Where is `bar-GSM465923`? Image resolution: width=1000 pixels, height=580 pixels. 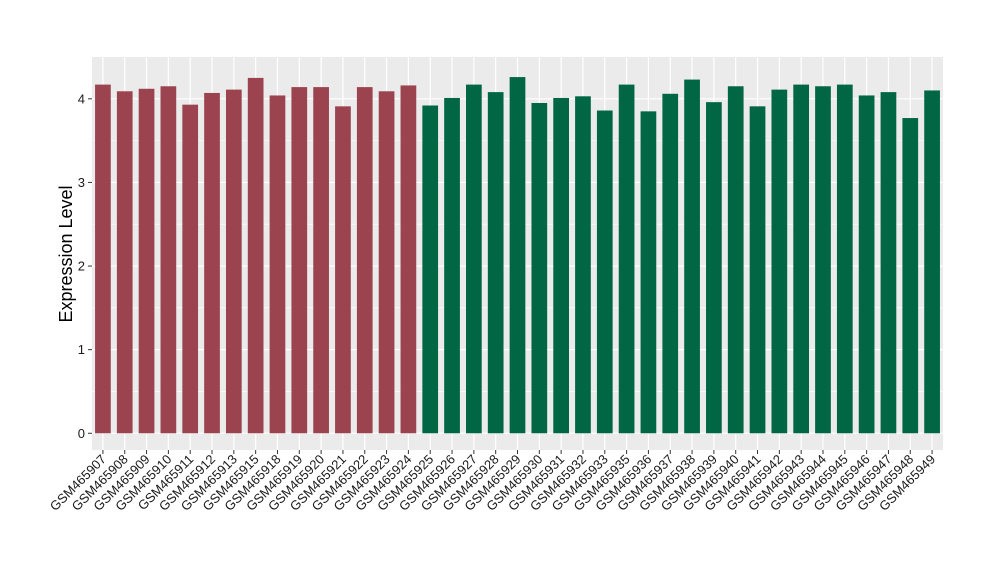 bar-GSM465923 is located at coordinates (386, 262).